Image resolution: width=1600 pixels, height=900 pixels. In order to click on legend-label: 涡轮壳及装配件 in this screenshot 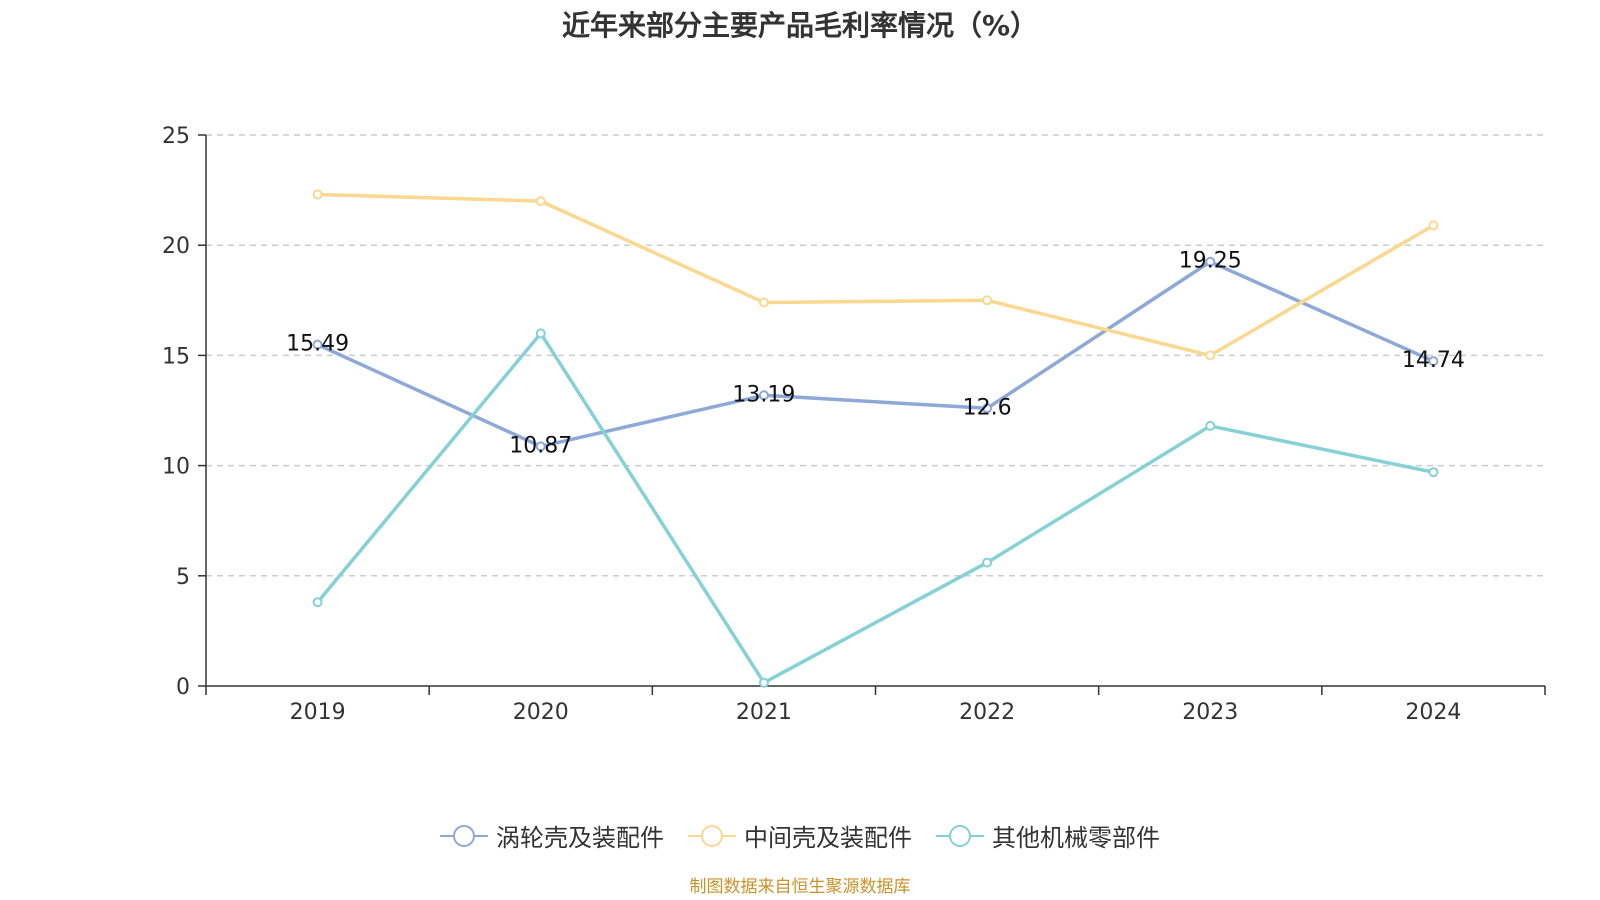, I will do `click(580, 838)`.